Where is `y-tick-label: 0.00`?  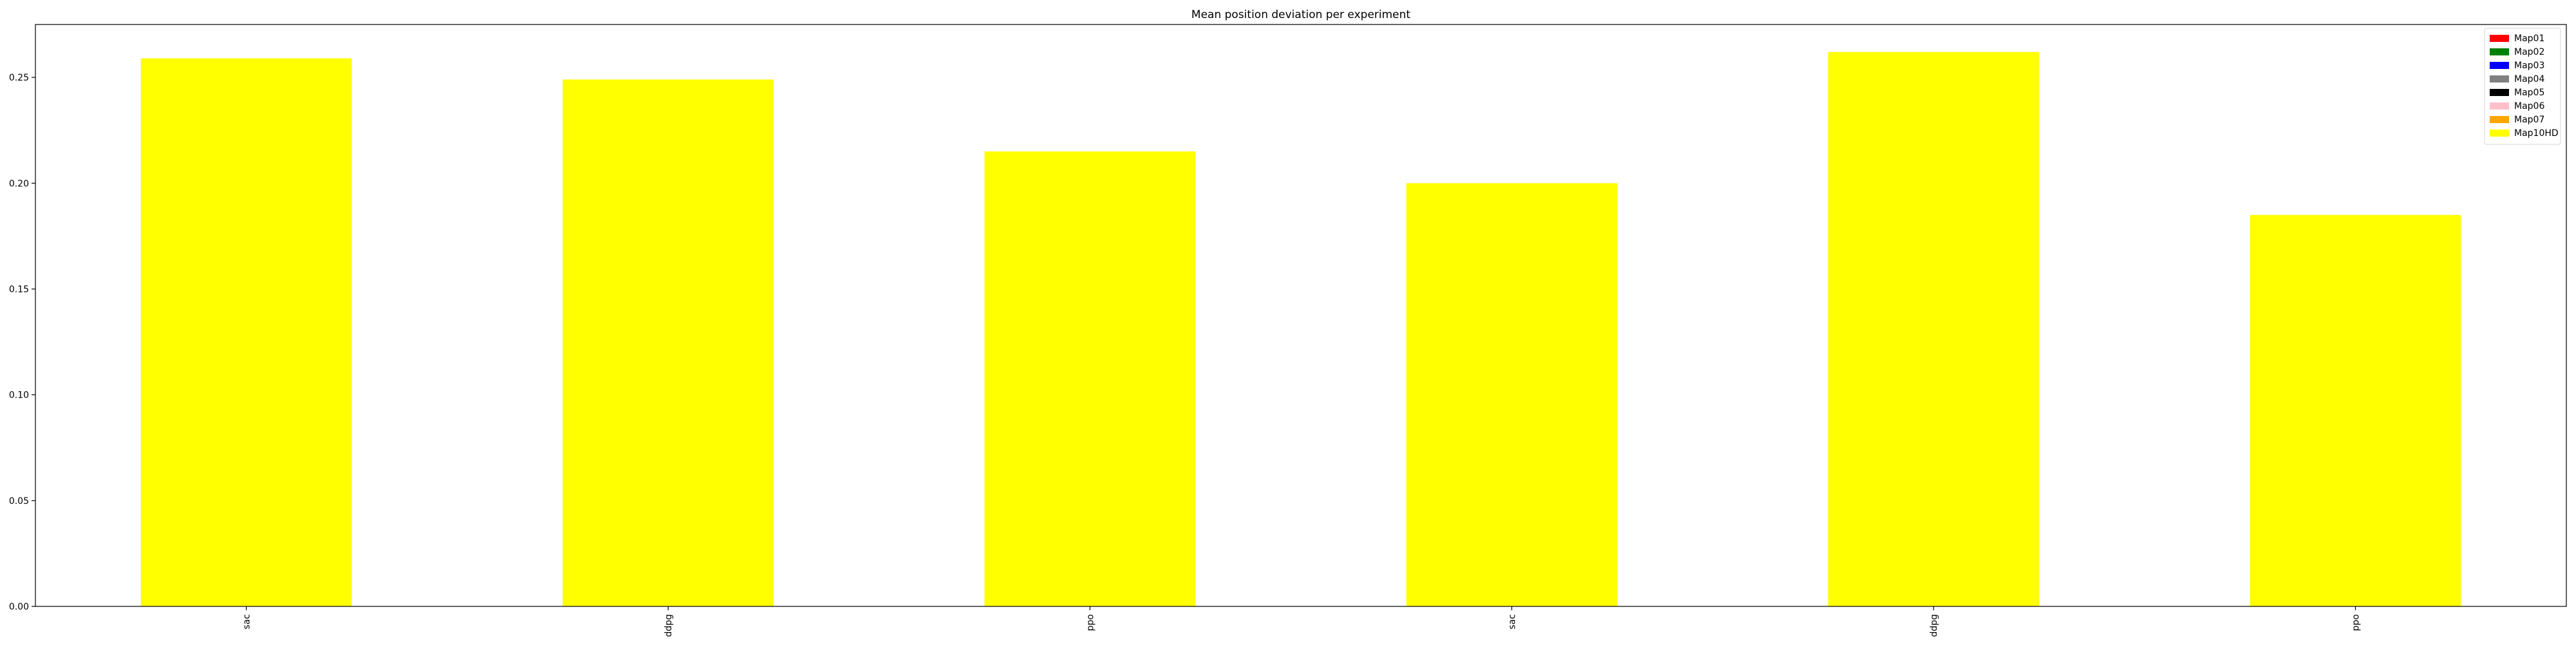 y-tick-label: 0.00 is located at coordinates (19, 607).